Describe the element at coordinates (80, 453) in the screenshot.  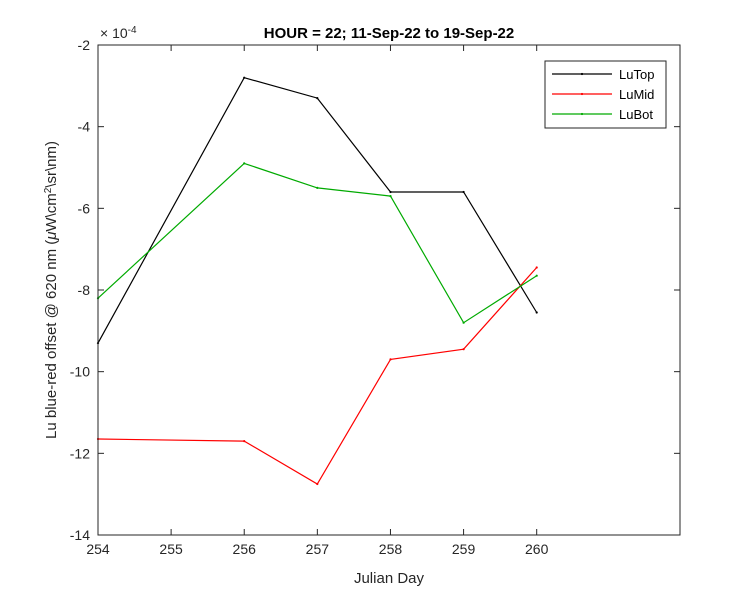
I see `y-tick-label: -12` at that location.